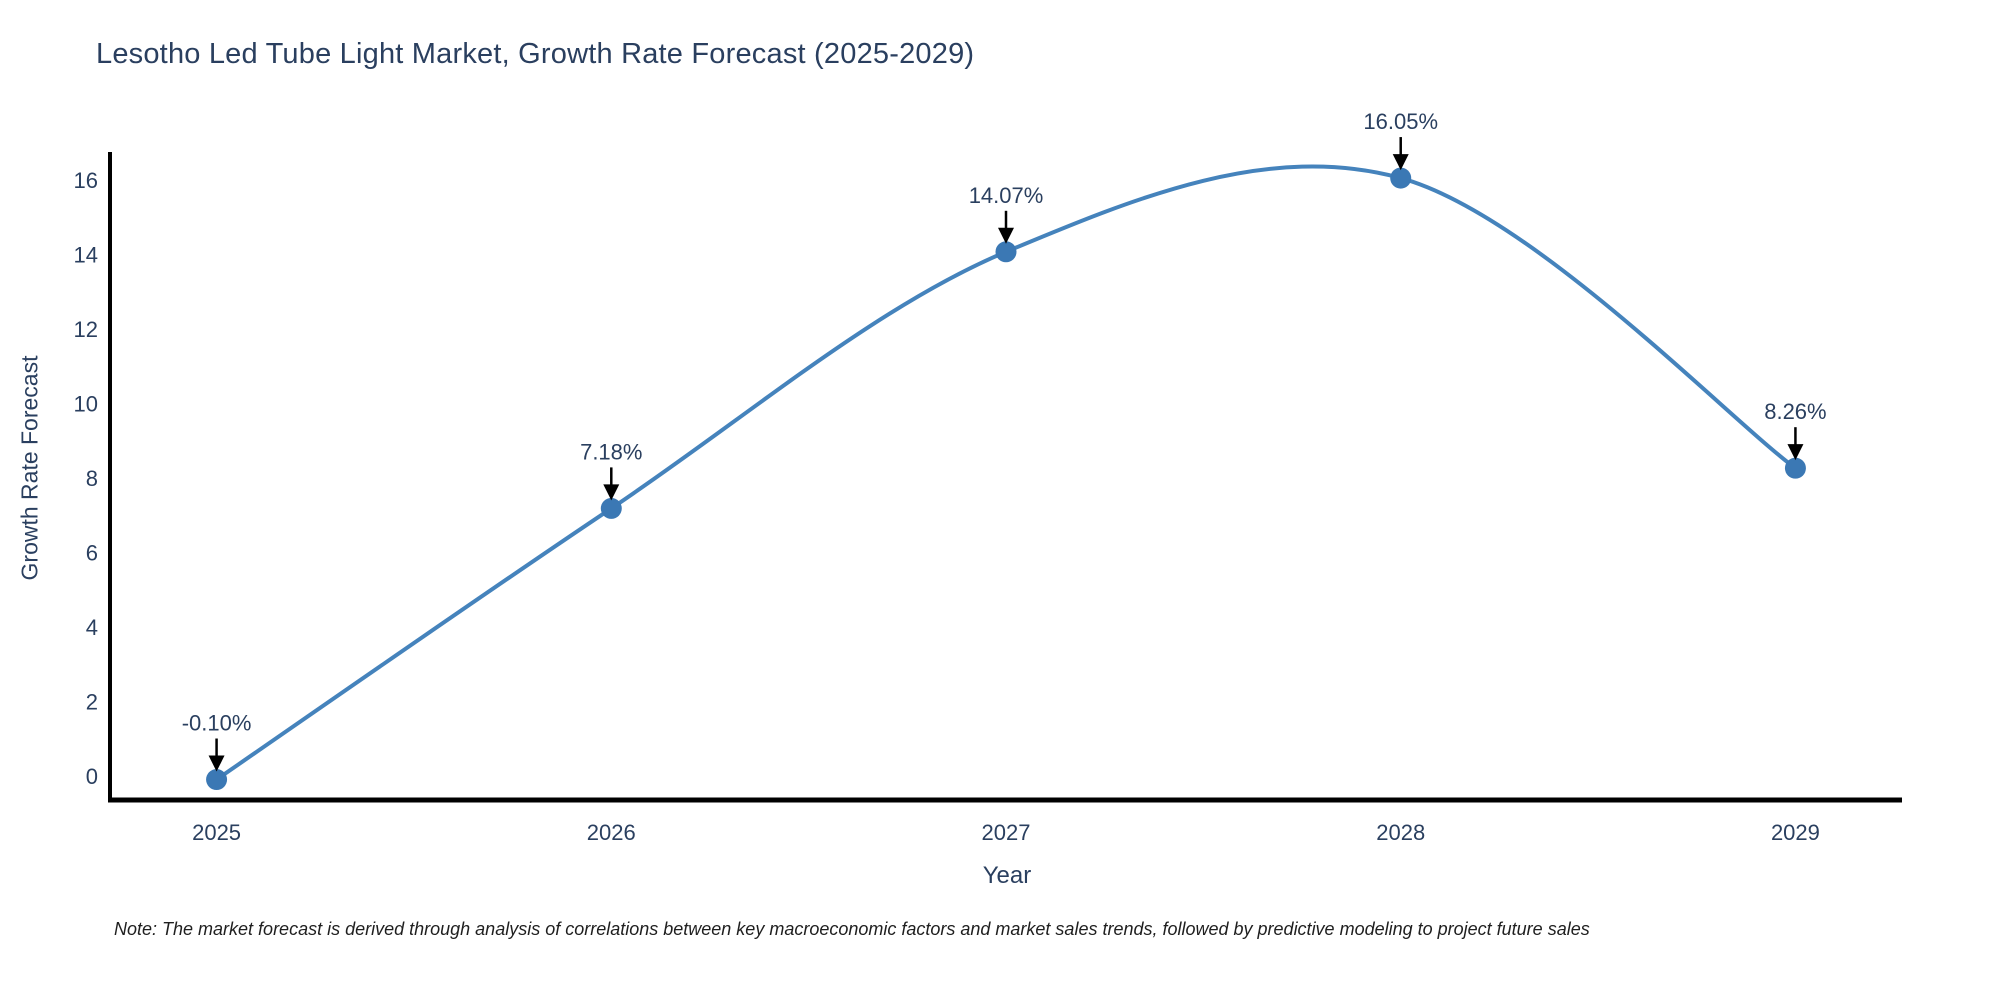 The image size is (2000, 1000). I want to click on y-tick-label: 8, so click(92, 478).